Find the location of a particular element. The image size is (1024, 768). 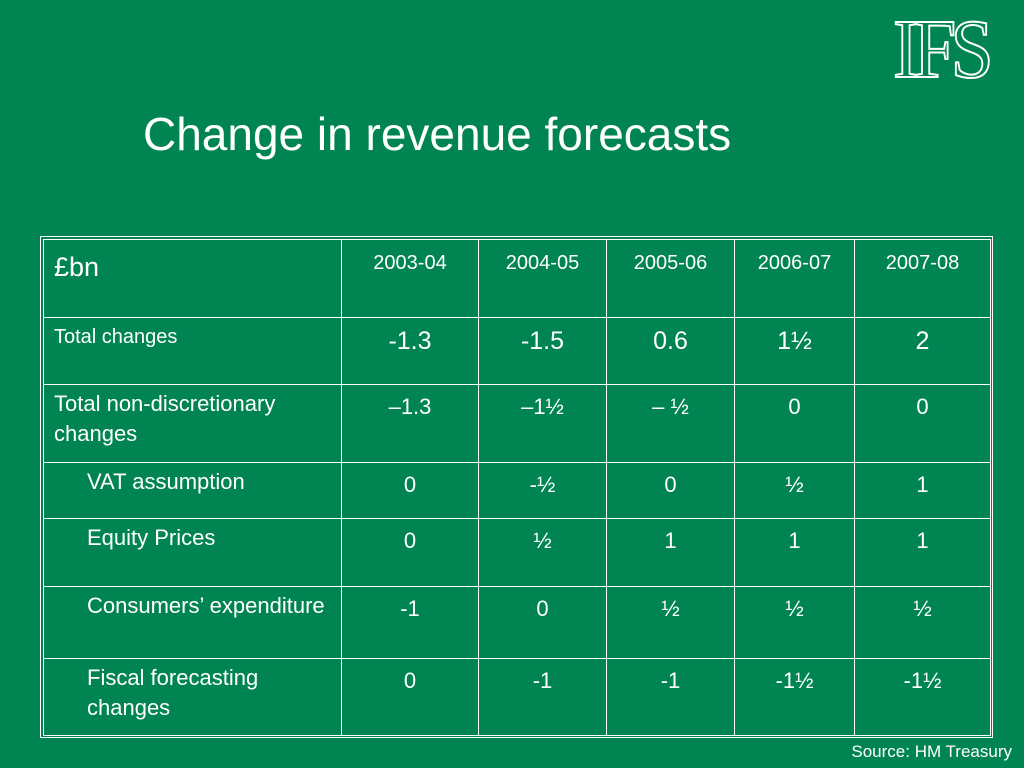

table-cell: –1½ is located at coordinates (542, 423).